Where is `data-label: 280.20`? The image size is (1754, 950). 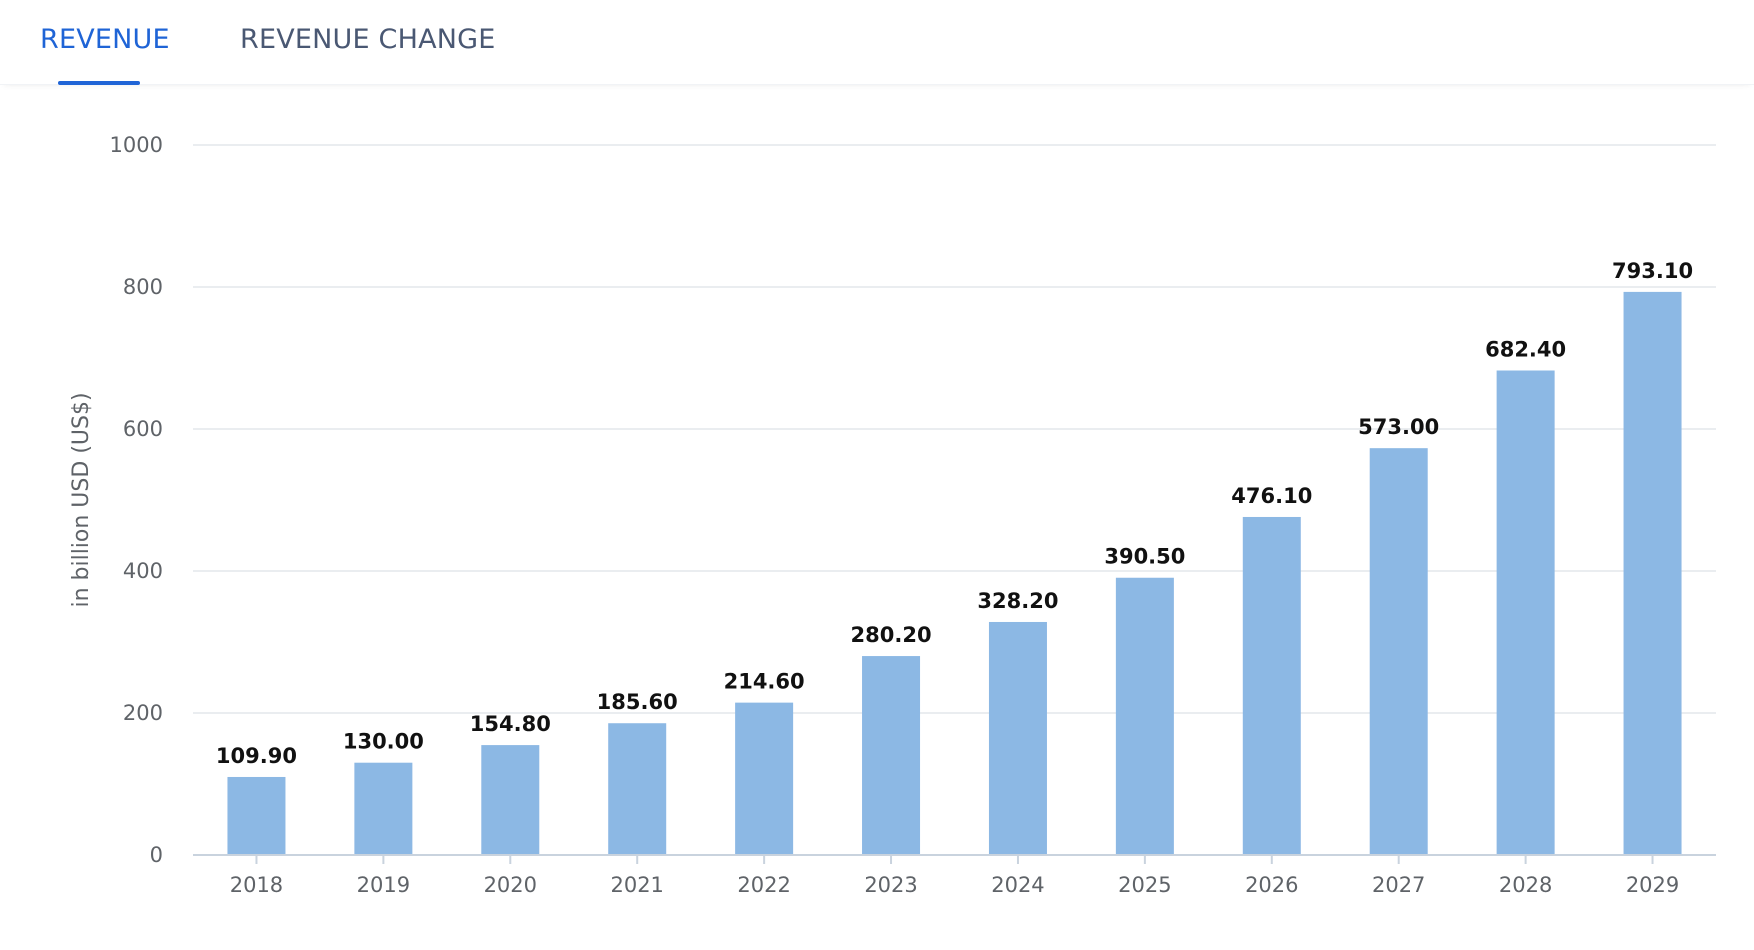
data-label: 280.20 is located at coordinates (891, 635).